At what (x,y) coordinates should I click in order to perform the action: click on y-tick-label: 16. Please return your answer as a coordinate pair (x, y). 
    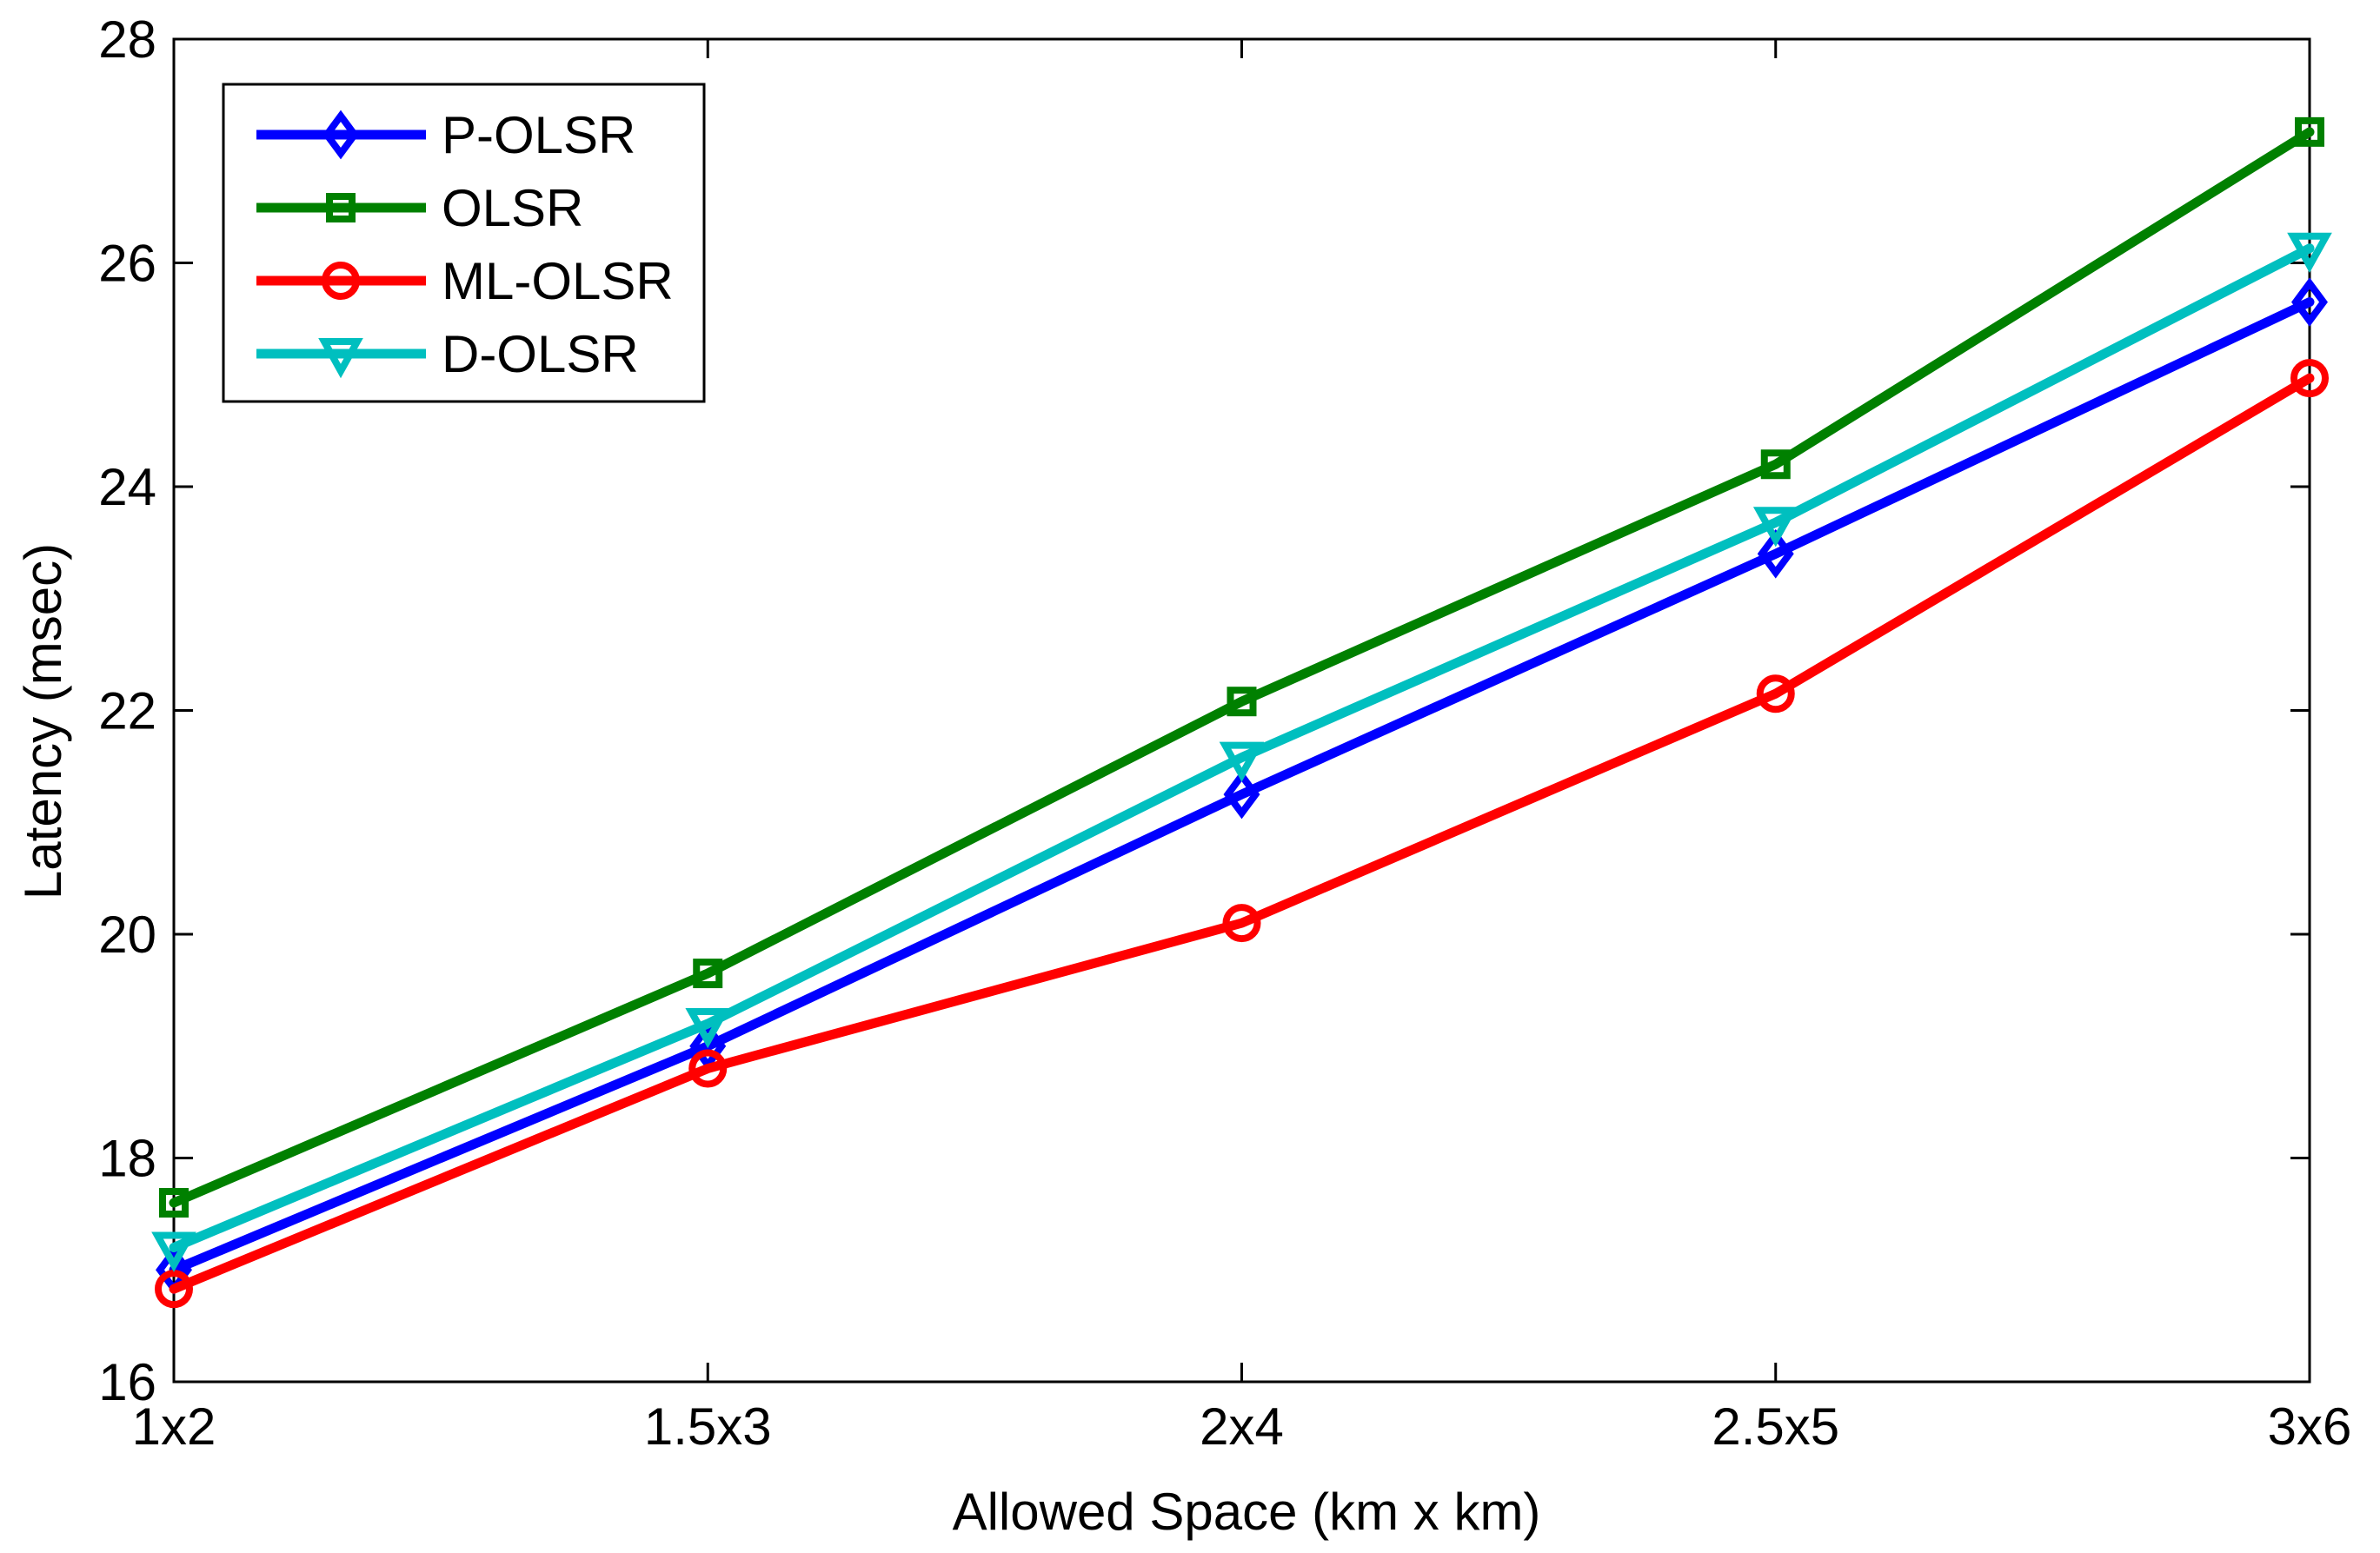
    Looking at the image, I should click on (127, 1382).